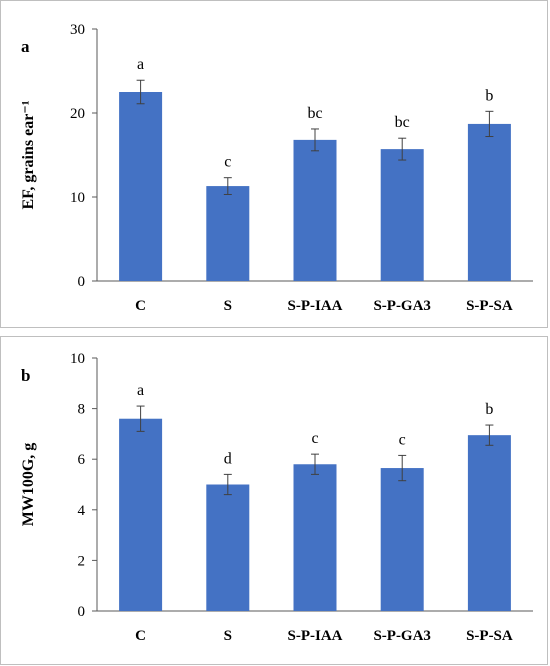 The width and height of the screenshot is (550, 666). I want to click on chart-a-y-tick-label: 10, so click(77, 198).